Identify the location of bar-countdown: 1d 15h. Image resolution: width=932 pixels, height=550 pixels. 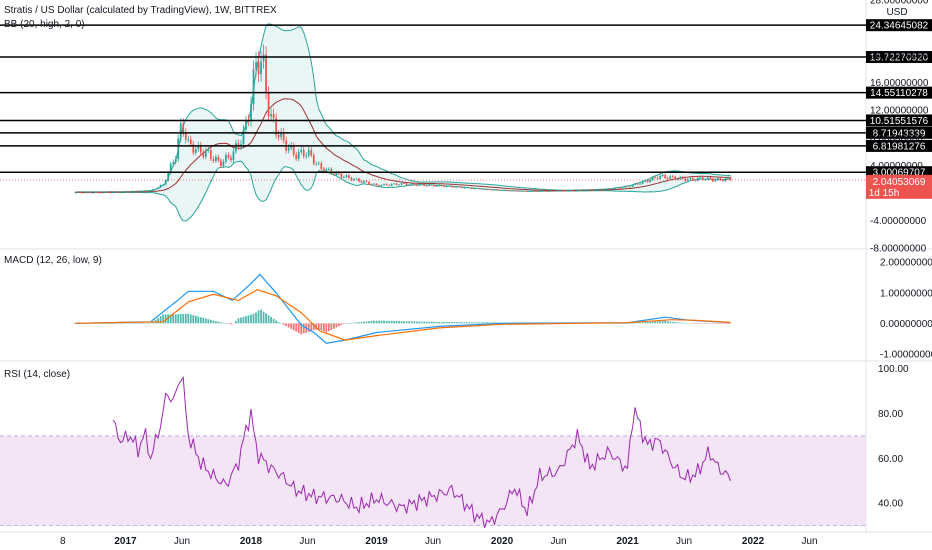
(884, 193).